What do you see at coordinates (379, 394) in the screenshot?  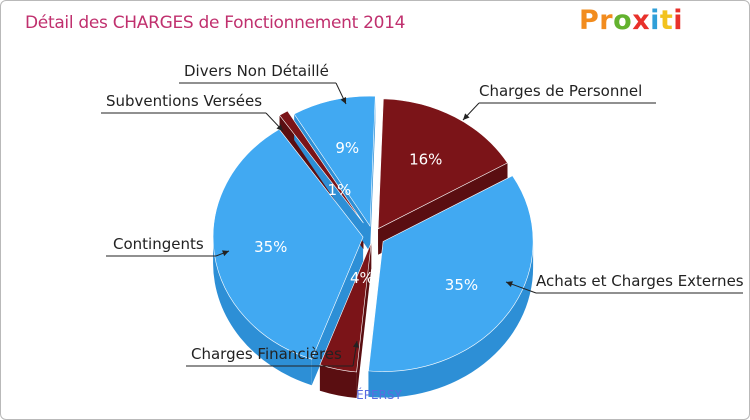 I see `city-name: ÉPERSY` at bounding box center [379, 394].